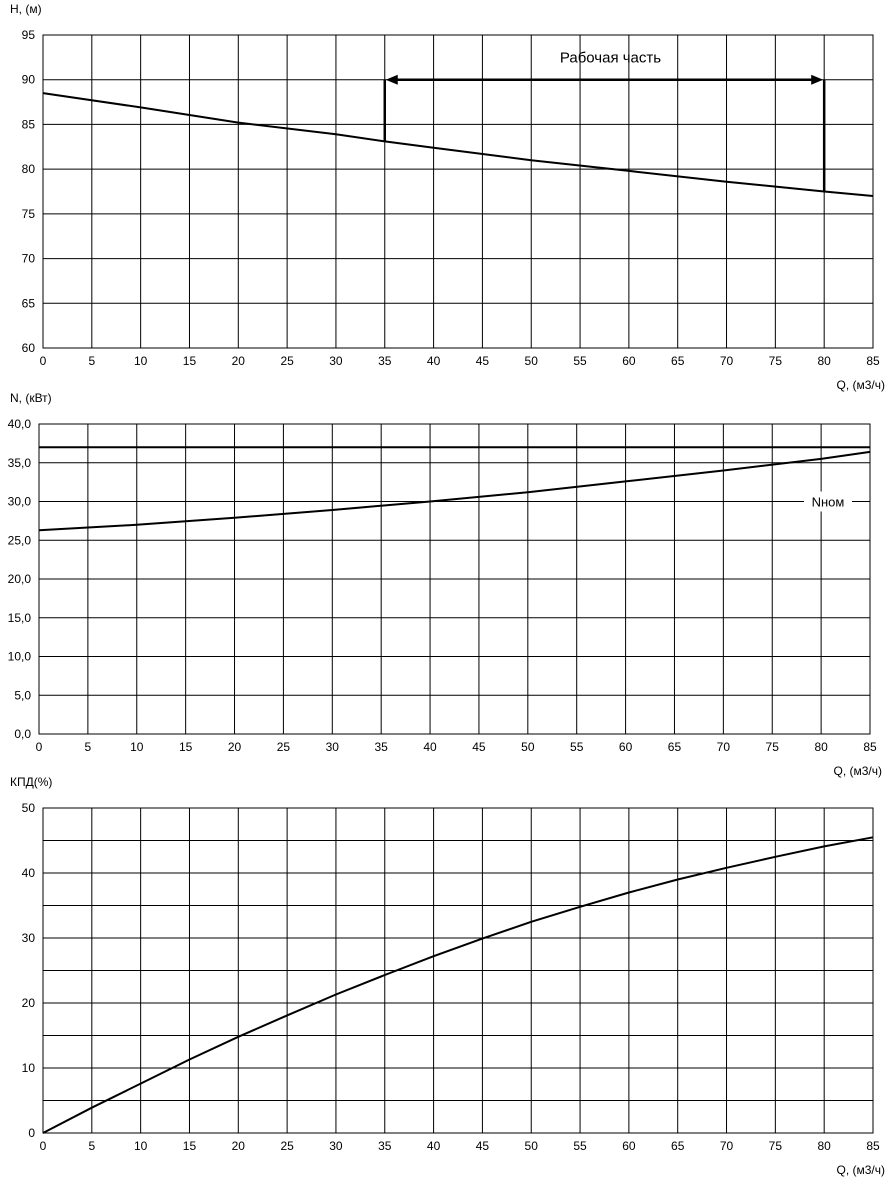  What do you see at coordinates (454, 491) in the screenshot?
I see `series-line-power` at bounding box center [454, 491].